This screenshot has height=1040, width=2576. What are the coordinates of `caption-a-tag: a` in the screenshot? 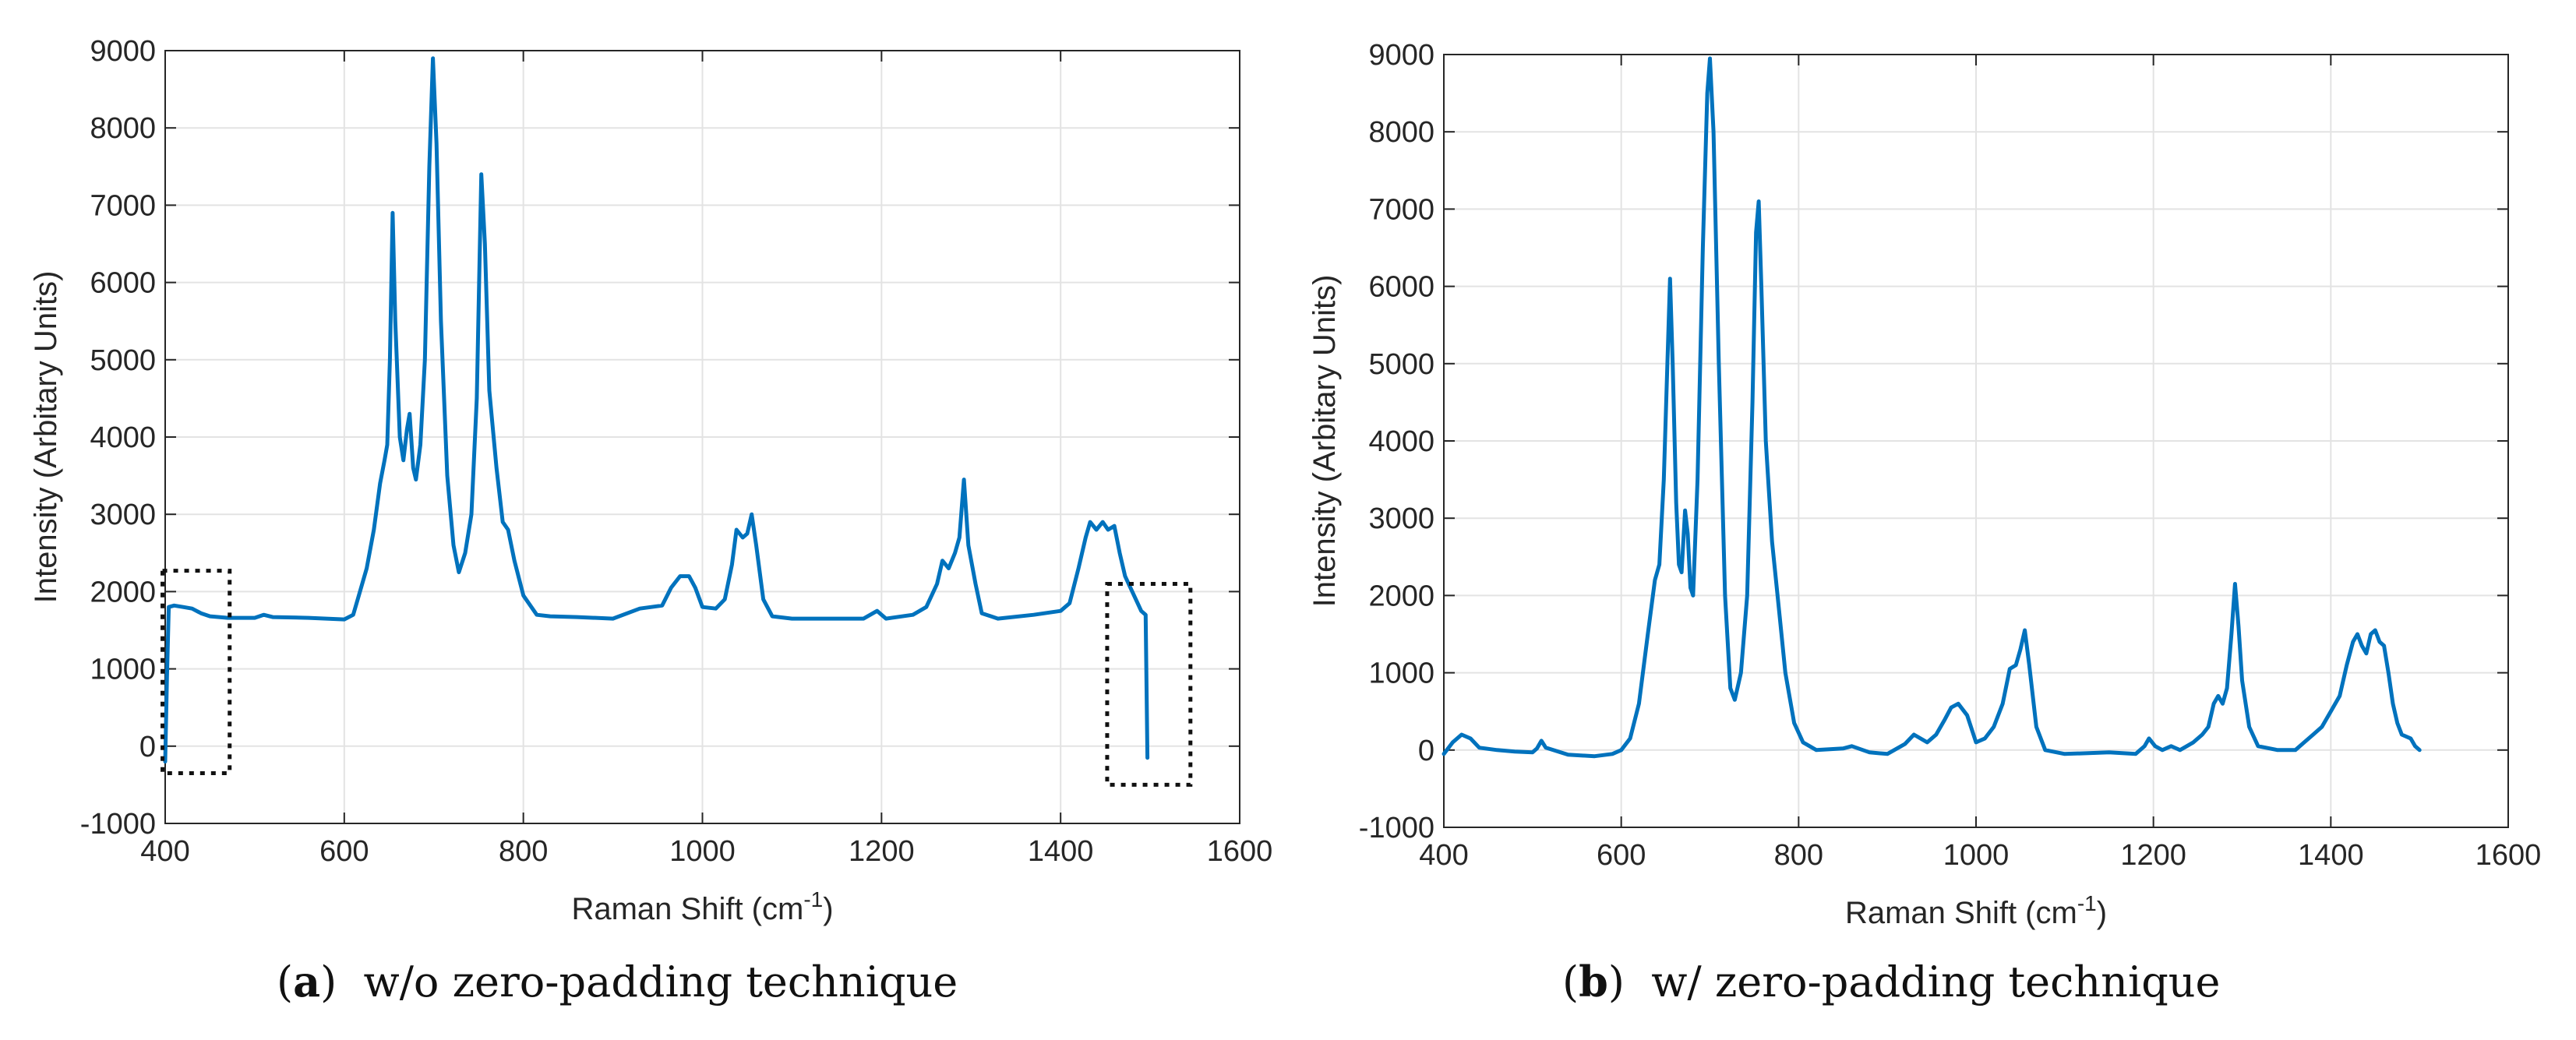 It's located at (307, 982).